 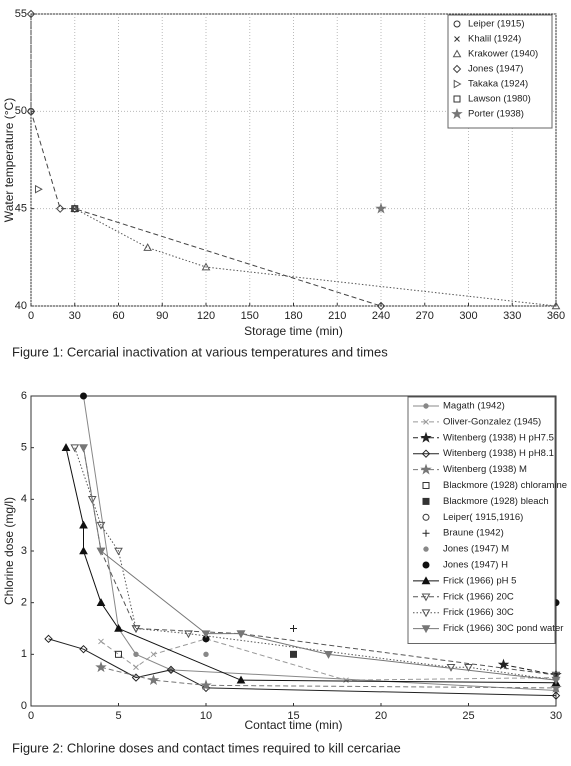 What do you see at coordinates (485, 469) in the screenshot?
I see `legend-label: Witenberg (1938) M` at bounding box center [485, 469].